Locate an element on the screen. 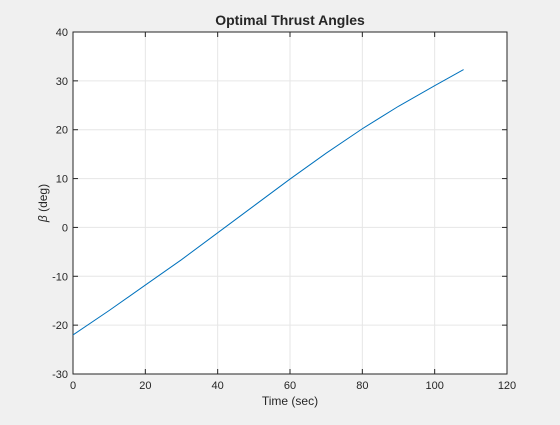 The height and width of the screenshot is (425, 560). y-tick-label: 40 is located at coordinates (62, 33).